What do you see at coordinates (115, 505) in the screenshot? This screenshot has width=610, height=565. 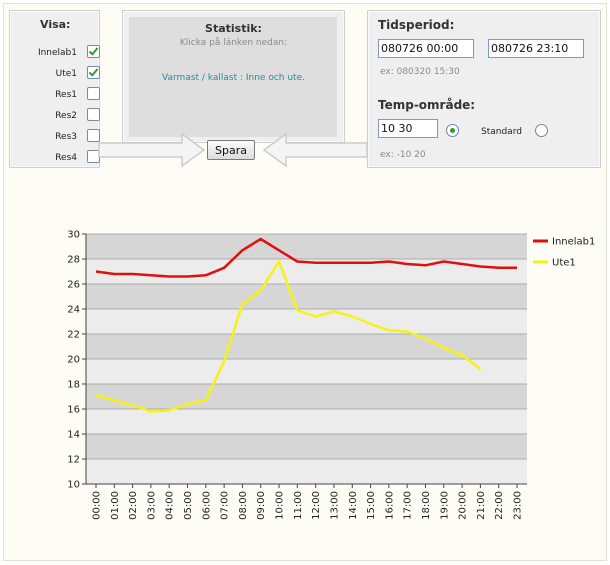 I see `x-tick-label: 01:00` at bounding box center [115, 505].